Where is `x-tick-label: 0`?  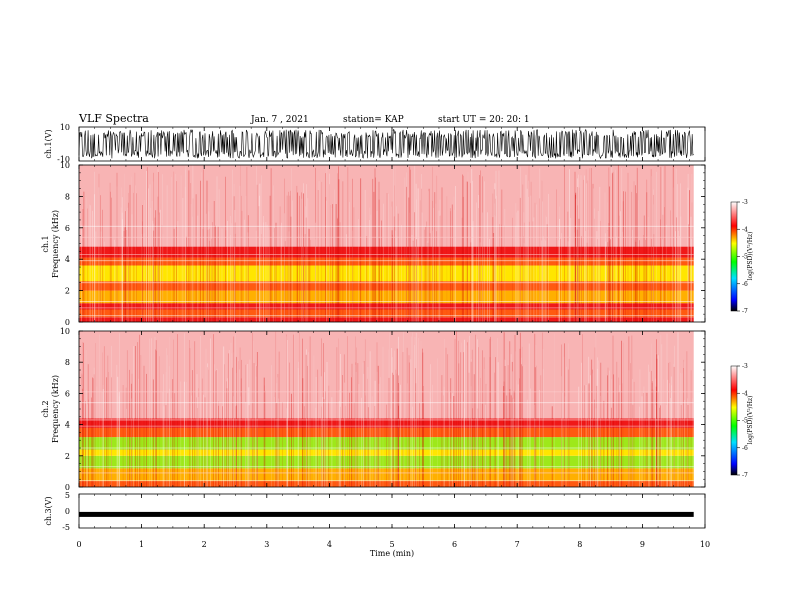 x-tick-label: 0 is located at coordinates (78, 544).